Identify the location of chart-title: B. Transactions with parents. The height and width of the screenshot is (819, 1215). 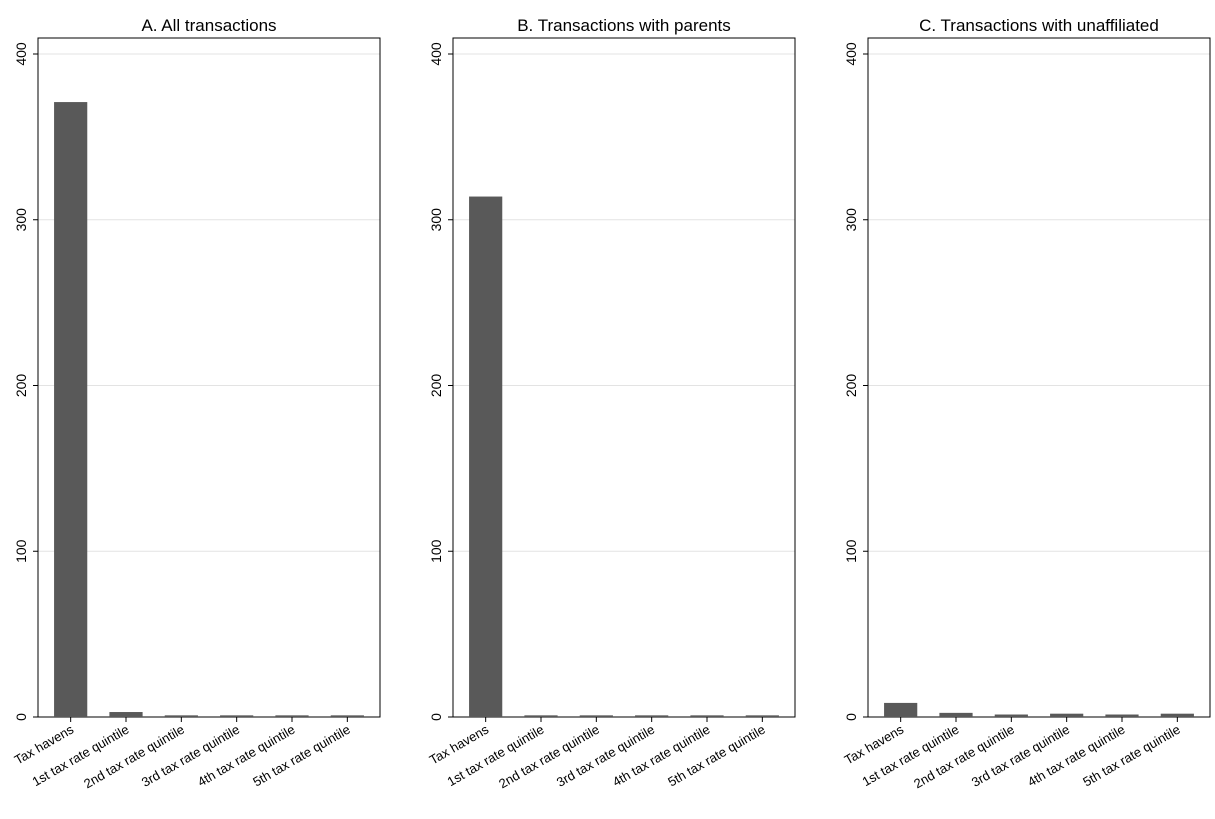
(624, 25).